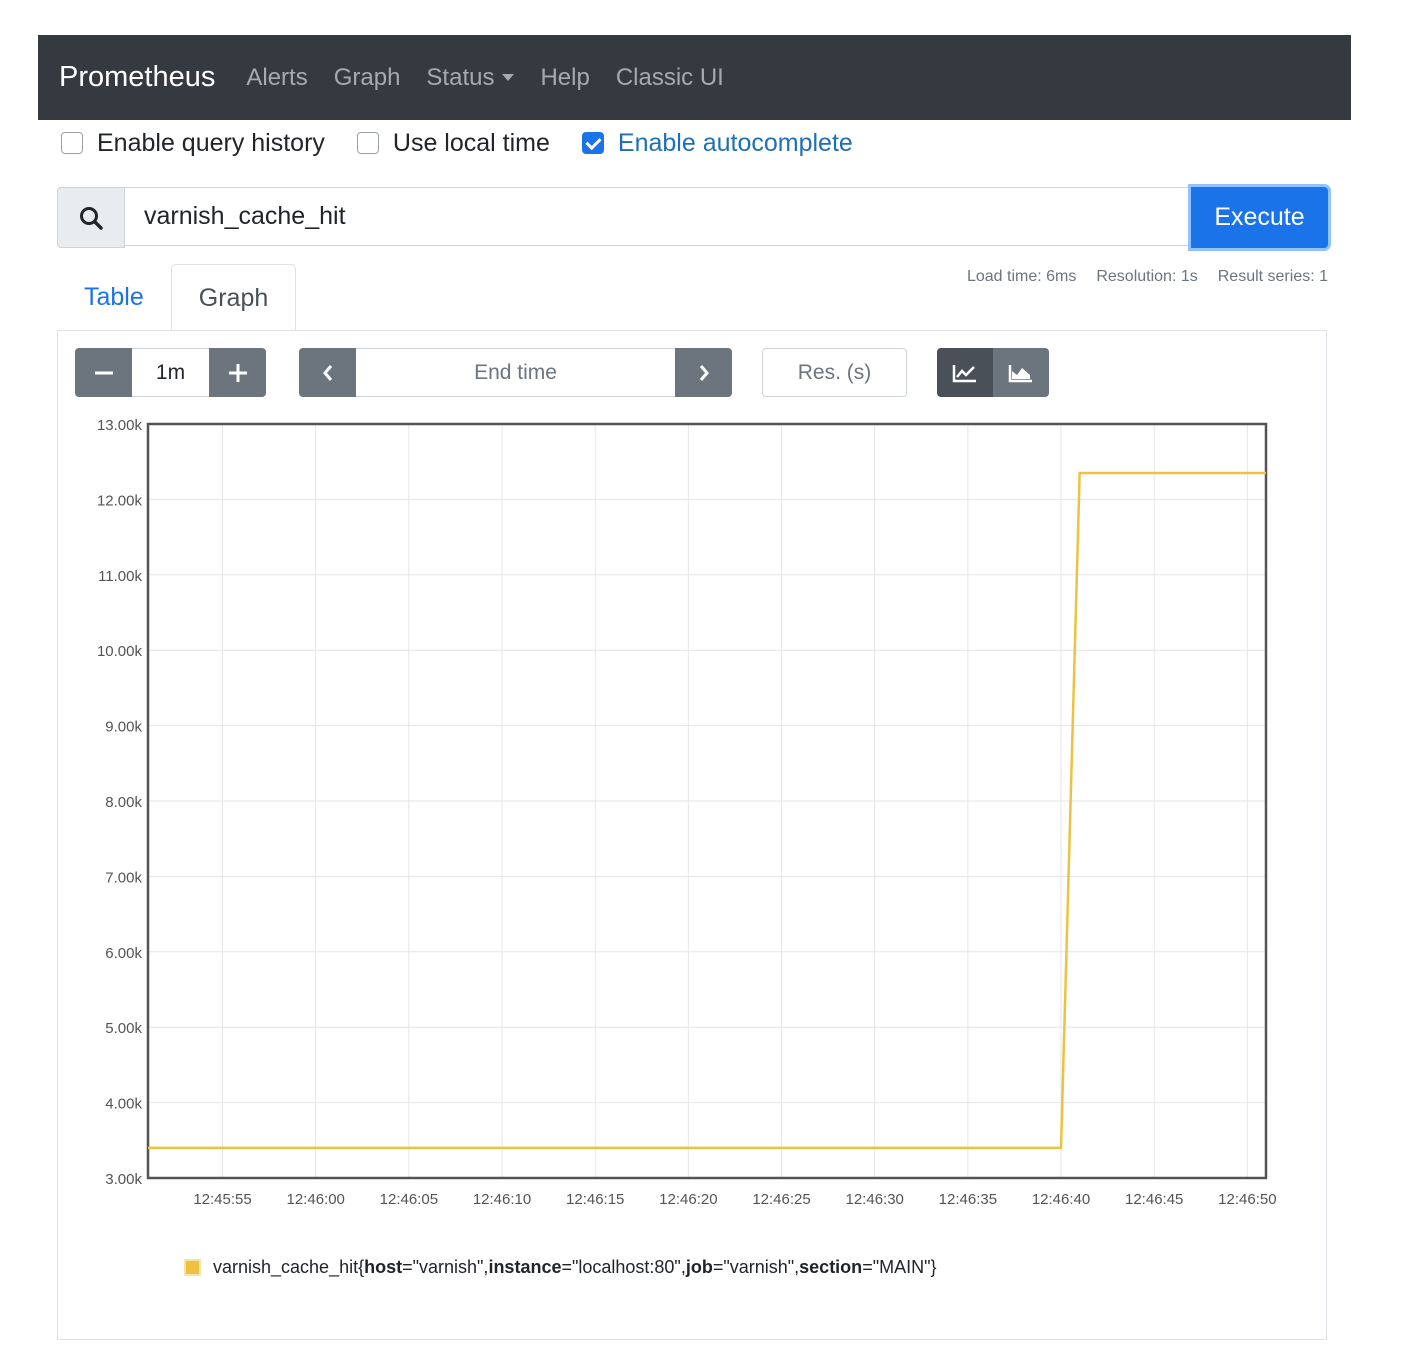  I want to click on legend-label-key: job, so click(699, 1267).